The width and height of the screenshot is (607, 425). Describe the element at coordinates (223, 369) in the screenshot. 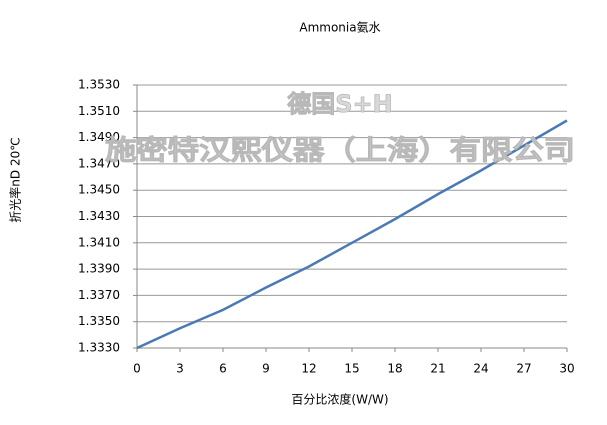

I see `x-tick-label: 6` at that location.